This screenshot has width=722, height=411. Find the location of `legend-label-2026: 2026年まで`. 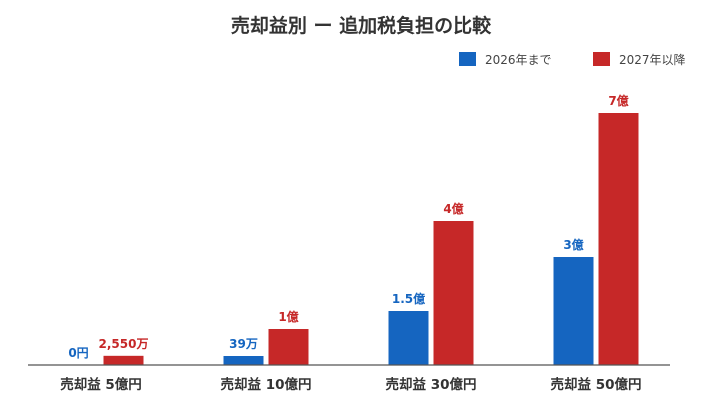

legend-label-2026: 2026年まで is located at coordinates (518, 60).